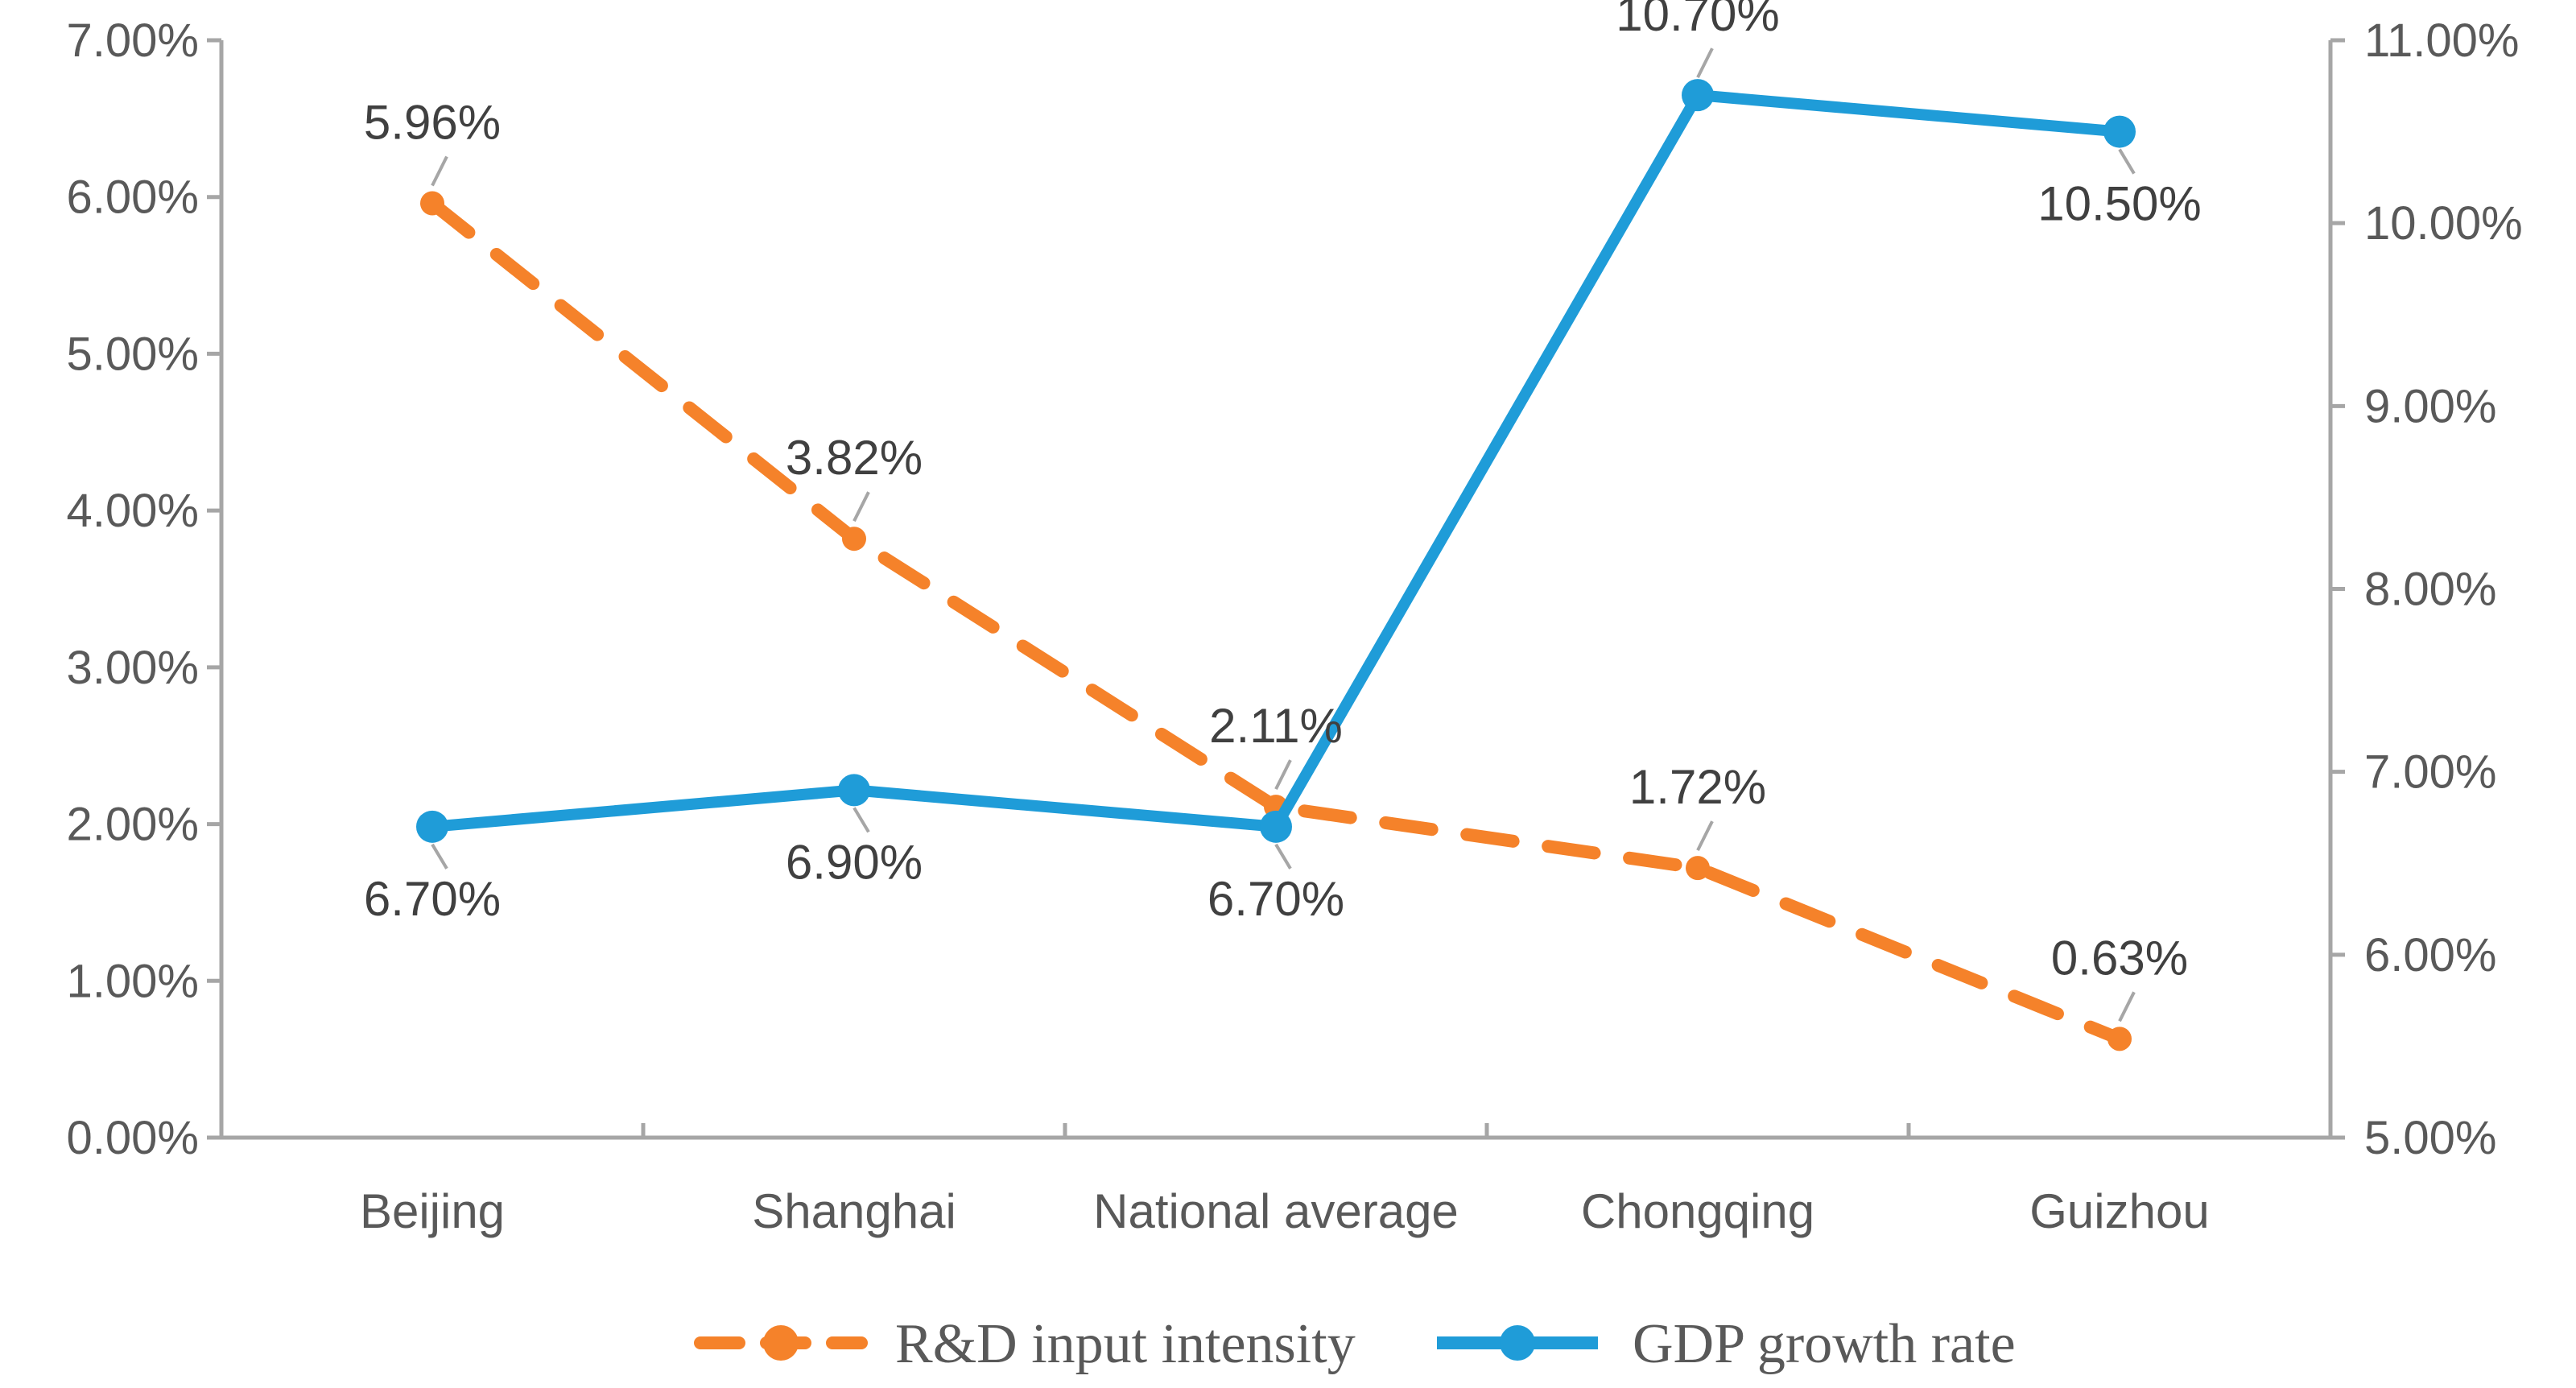  What do you see at coordinates (854, 1211) in the screenshot?
I see `x-category-label: Shanghai` at bounding box center [854, 1211].